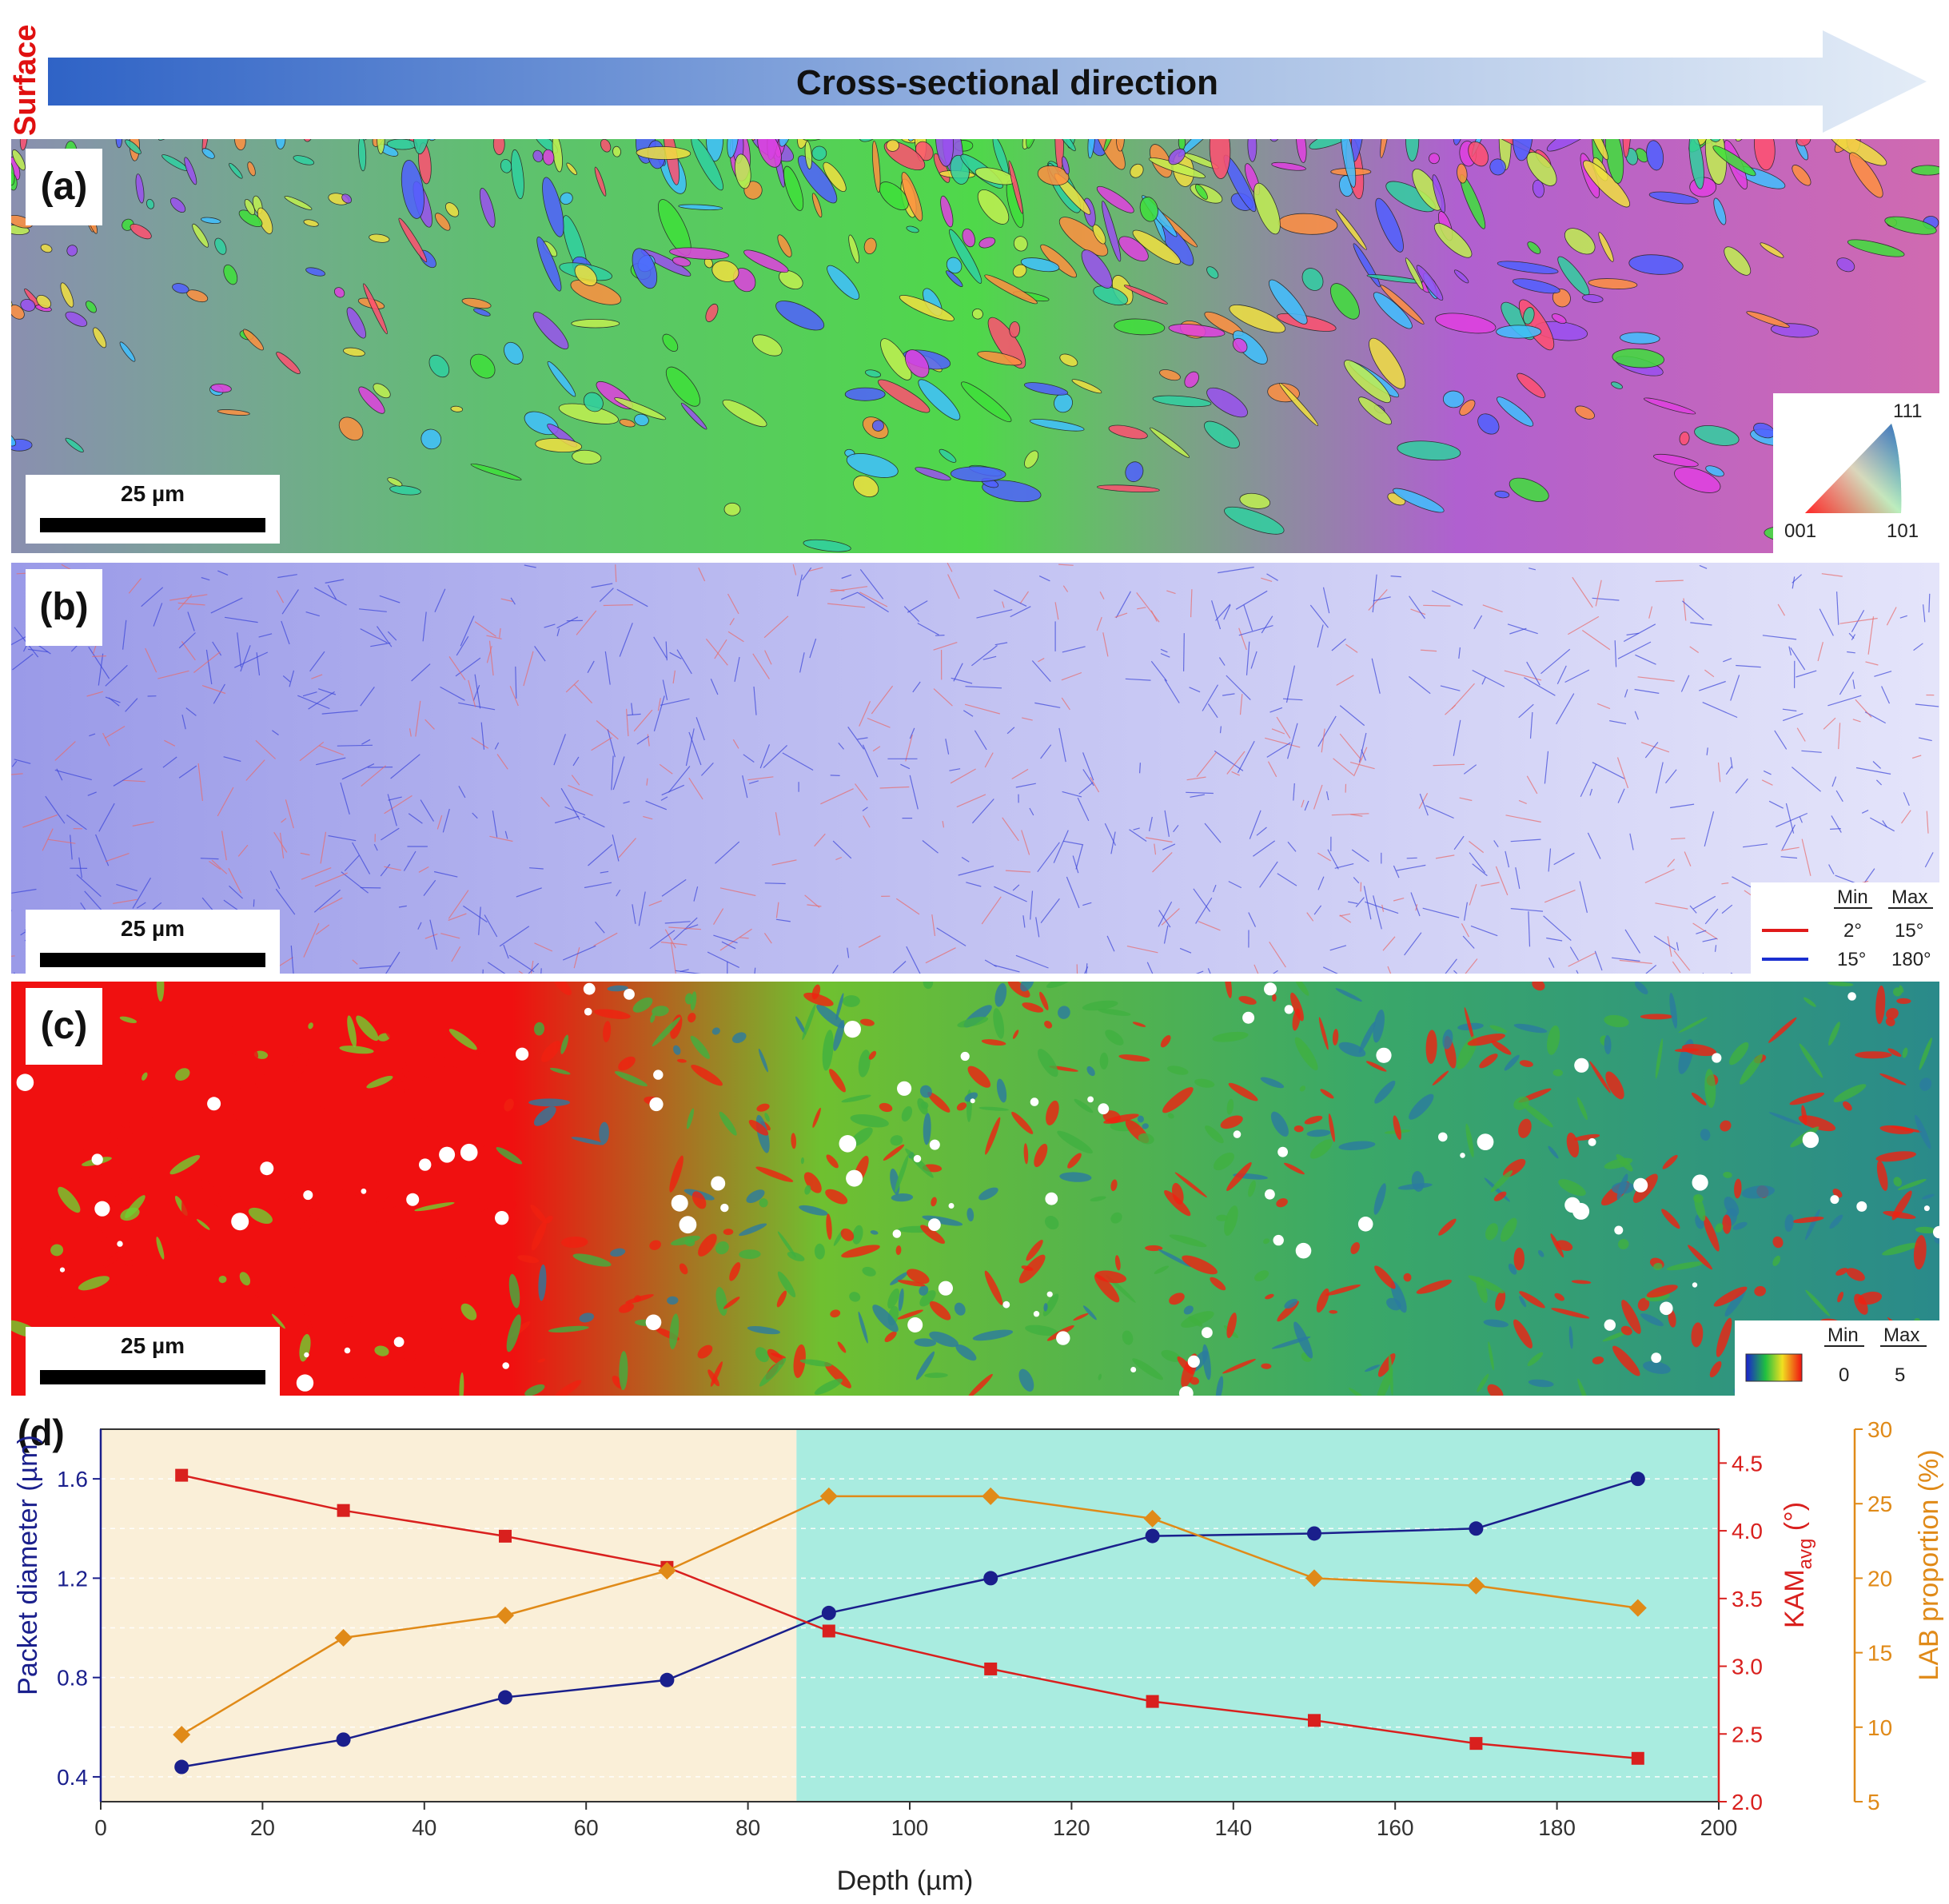 This screenshot has width=1949, height=1904. What do you see at coordinates (1929, 1564) in the screenshot?
I see `right-axis-title-lab: LAB proportion (%)` at bounding box center [1929, 1564].